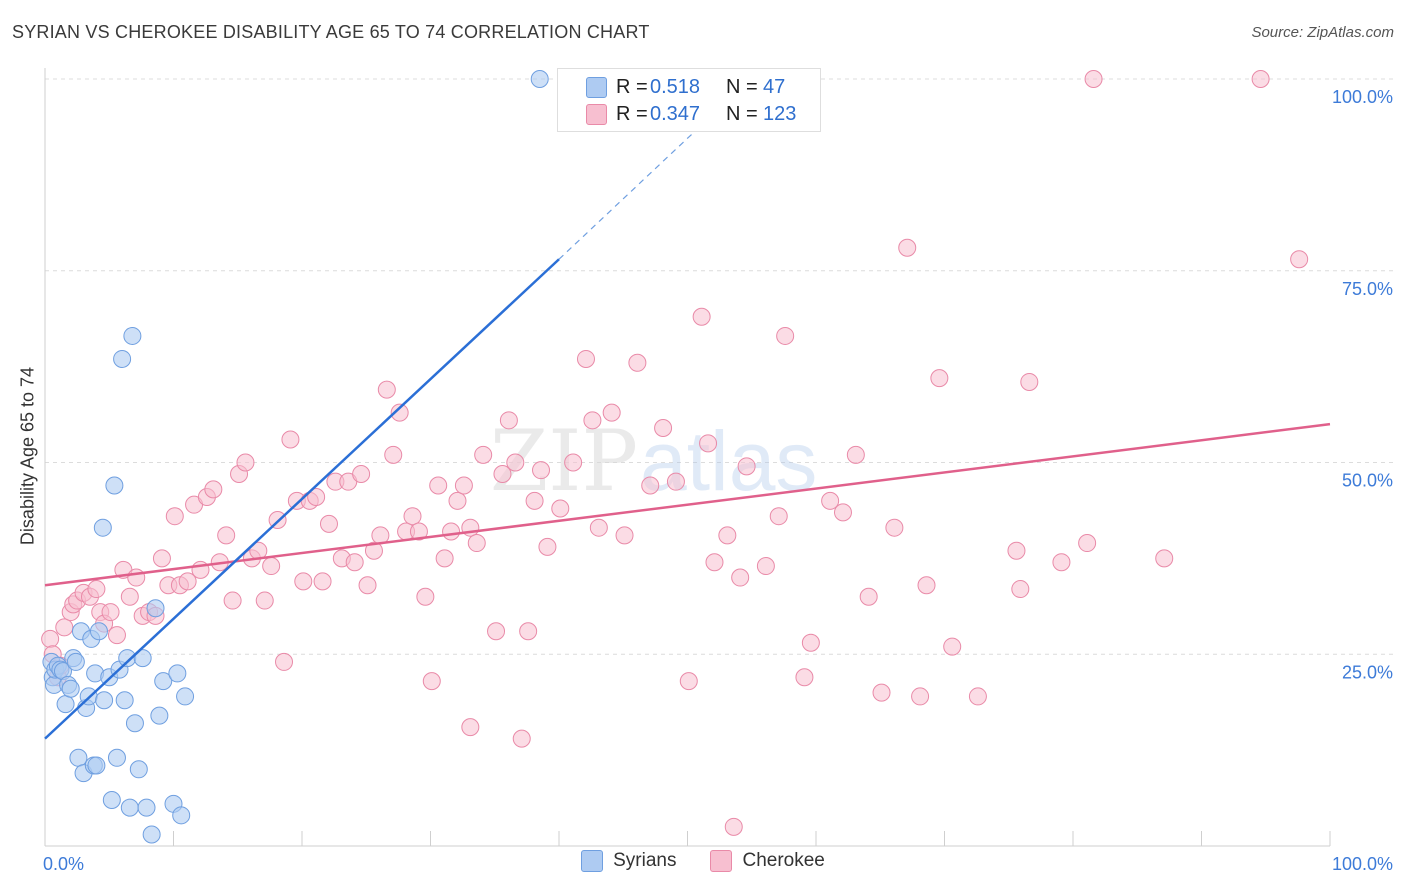 The height and width of the screenshot is (892, 1406). I want to click on series-legend: Syrians Cherokee, so click(703, 861).